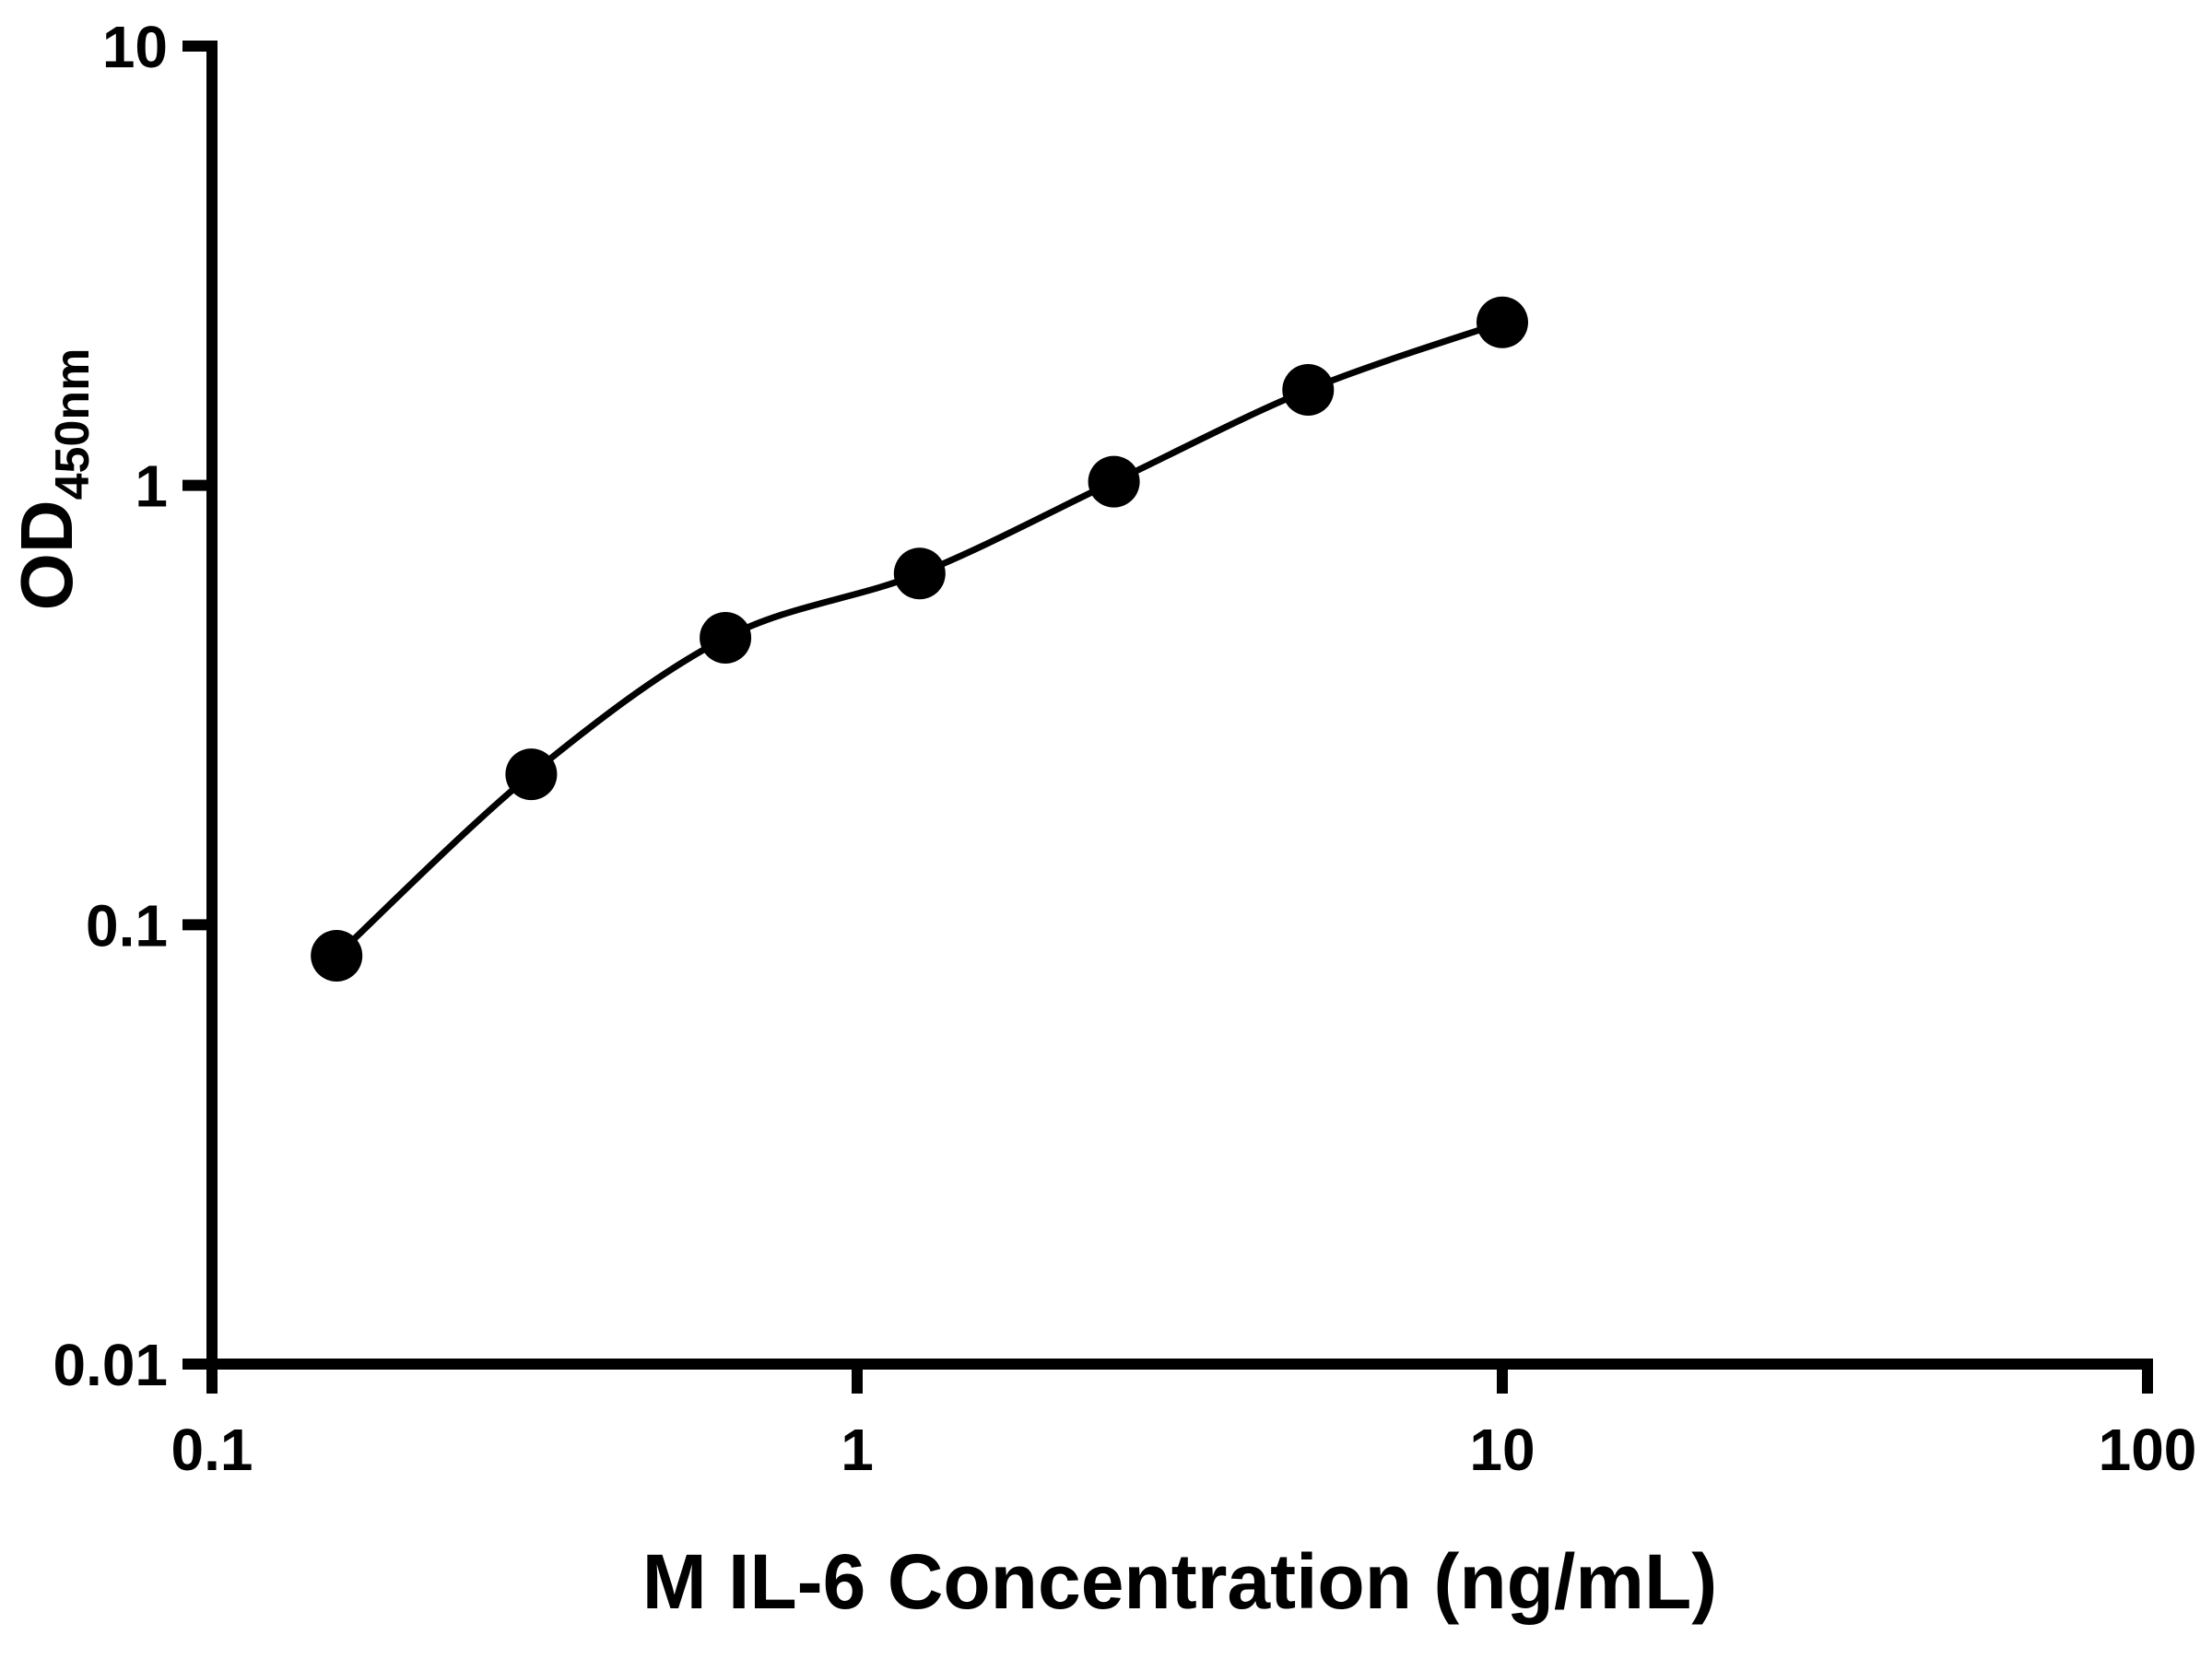 This screenshot has height=1659, width=2212. What do you see at coordinates (151, 486) in the screenshot?
I see `y-tick-label: 1` at bounding box center [151, 486].